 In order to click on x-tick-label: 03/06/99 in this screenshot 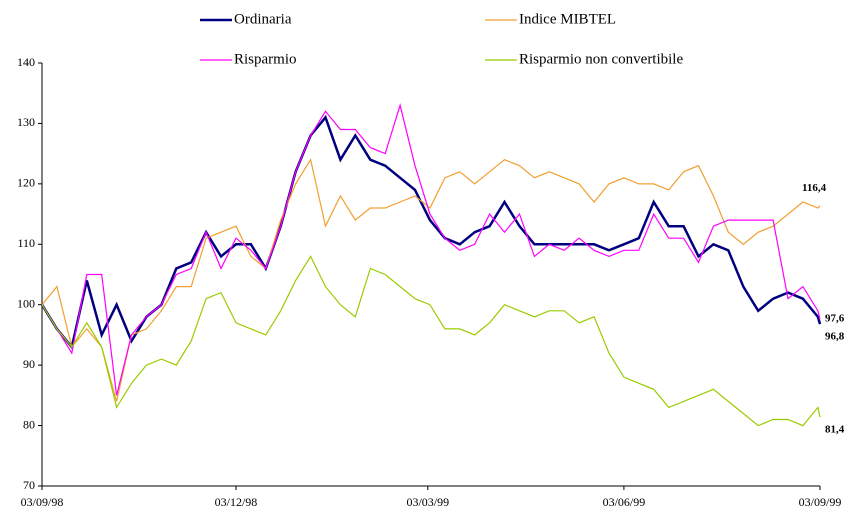, I will do `click(624, 502)`.